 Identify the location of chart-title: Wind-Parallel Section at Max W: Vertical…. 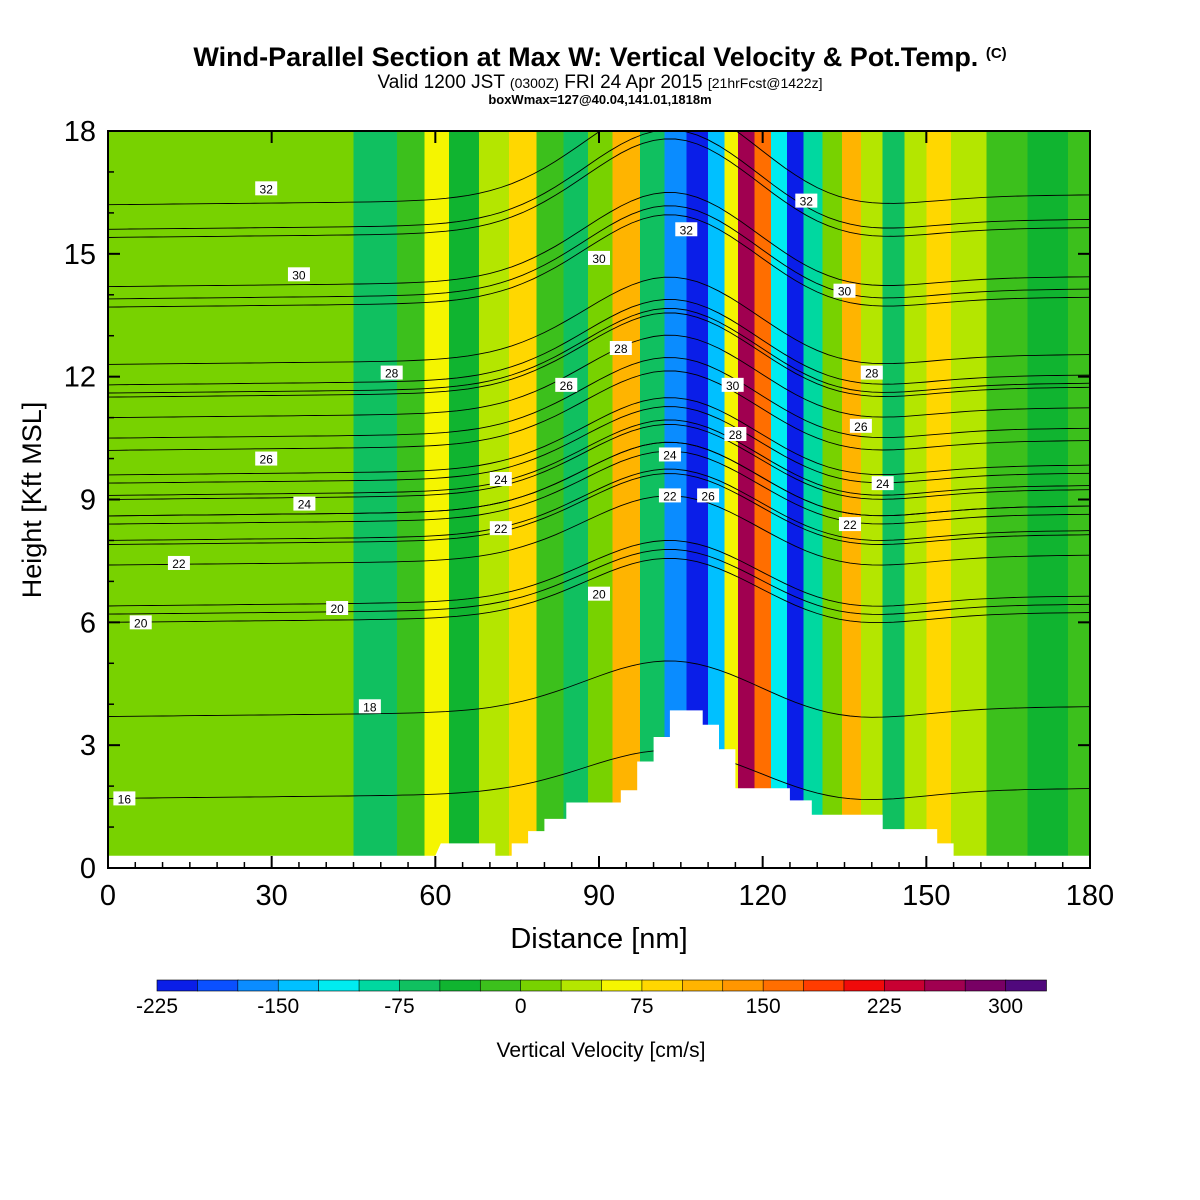
(600, 57).